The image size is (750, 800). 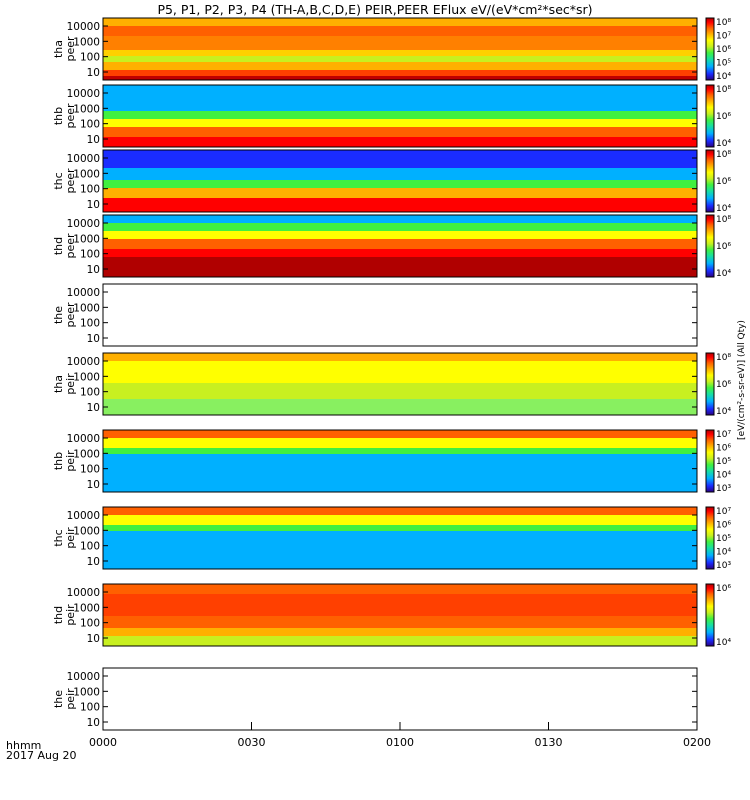 What do you see at coordinates (375, 699) in the screenshot?
I see `panel-the-peir: 10000 1000 100 10 thepeir` at bounding box center [375, 699].